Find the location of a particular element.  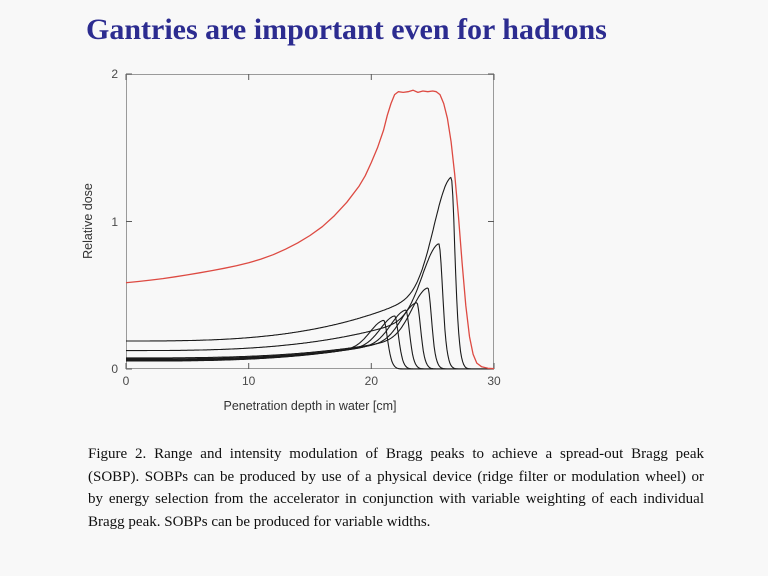

x-tick-label: 0 is located at coordinates (126, 381).